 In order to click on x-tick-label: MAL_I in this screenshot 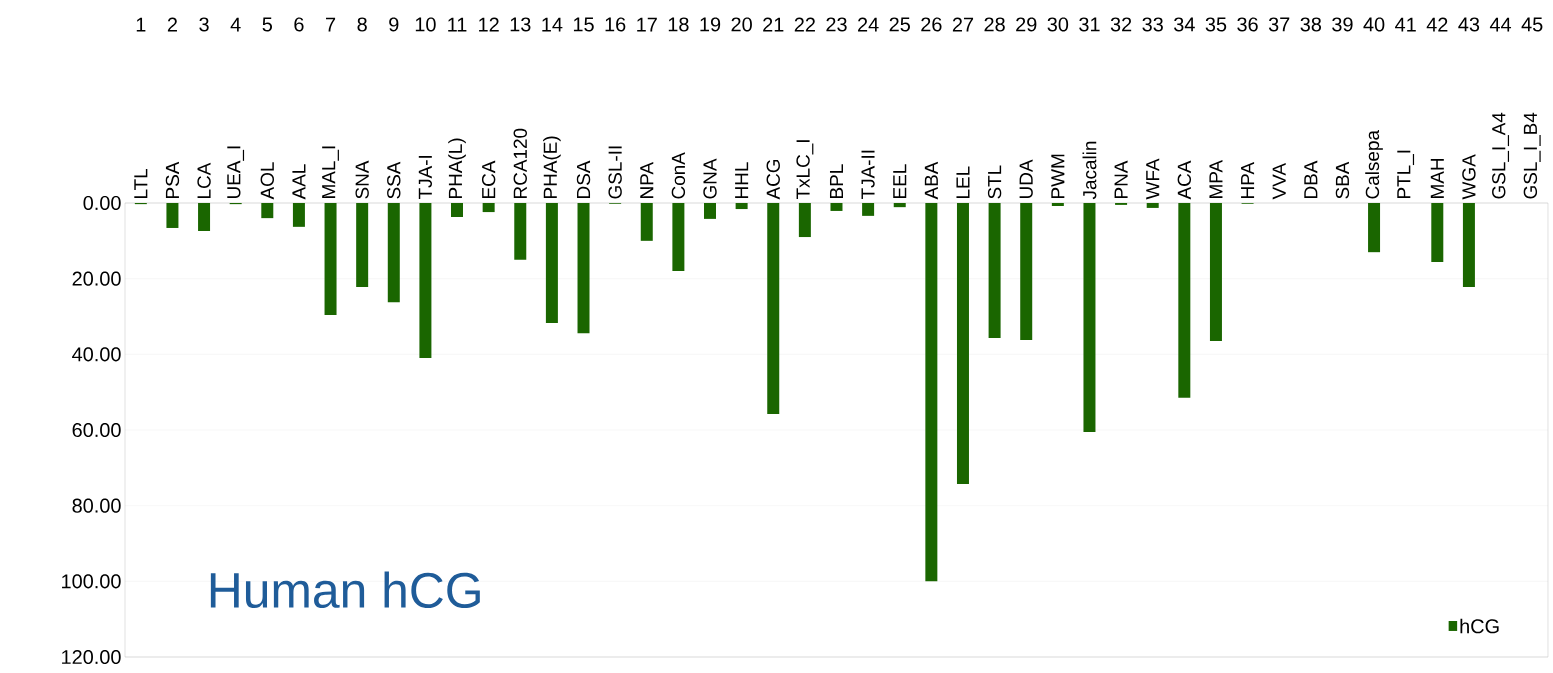, I will do `click(330, 172)`.